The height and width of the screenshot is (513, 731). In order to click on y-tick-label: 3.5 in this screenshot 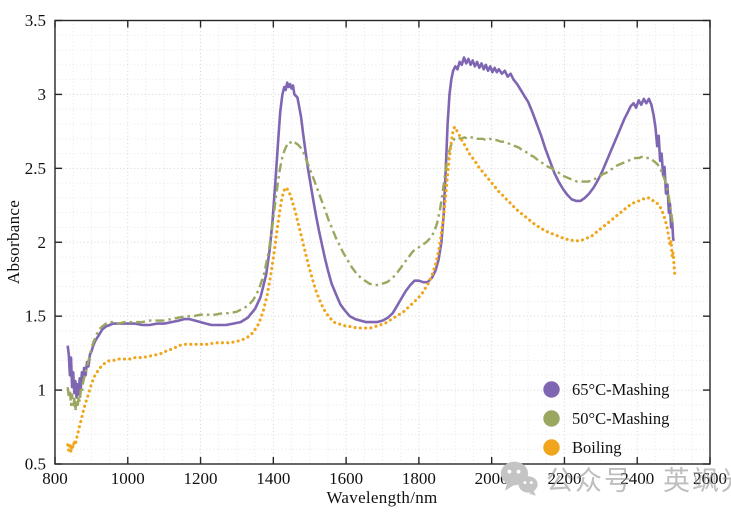, I will do `click(35, 20)`.